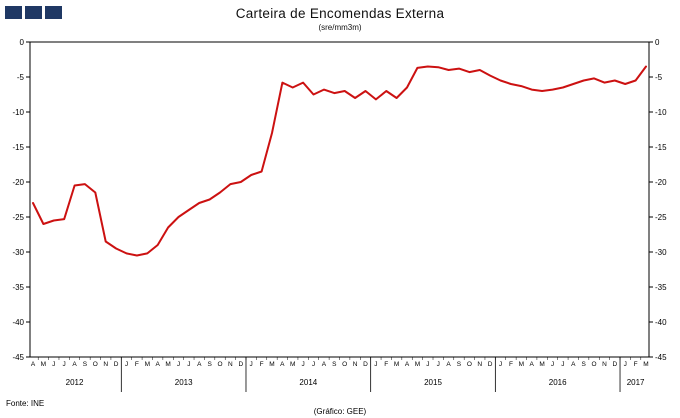 The height and width of the screenshot is (418, 680). I want to click on svg-text: 2015, so click(433, 382).